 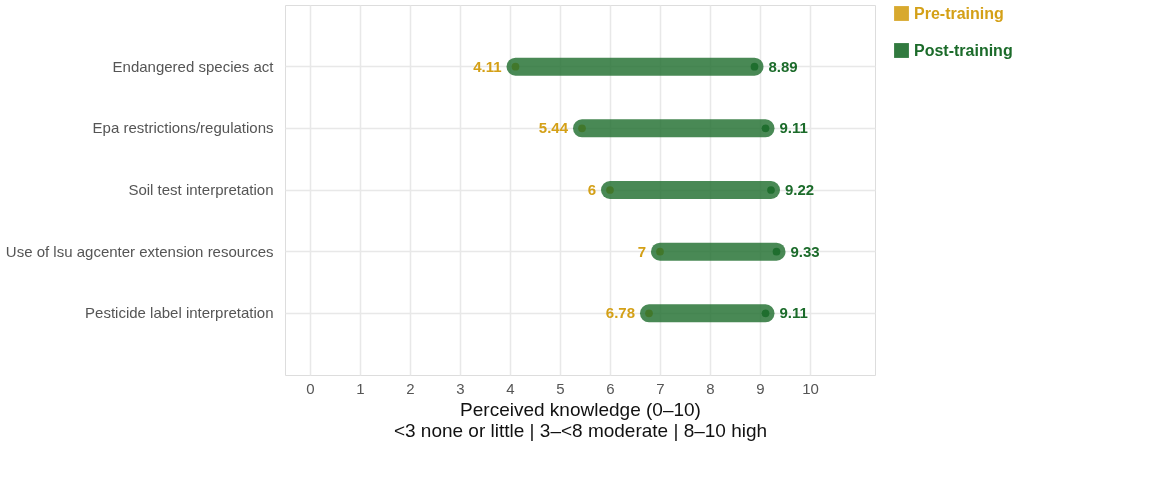 What do you see at coordinates (580, 419) in the screenshot?
I see `x-axis-title: Perceived knowledge (0–10) <3 none or little | 3–<8 moderate | 8–10 high` at bounding box center [580, 419].